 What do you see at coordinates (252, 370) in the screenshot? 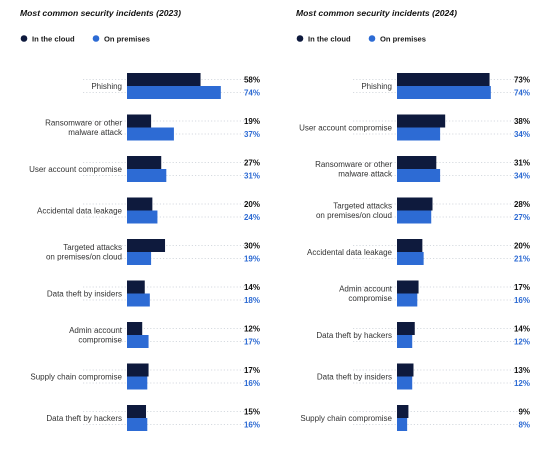
I see `value-cloud-2023-7: 17%` at bounding box center [252, 370].